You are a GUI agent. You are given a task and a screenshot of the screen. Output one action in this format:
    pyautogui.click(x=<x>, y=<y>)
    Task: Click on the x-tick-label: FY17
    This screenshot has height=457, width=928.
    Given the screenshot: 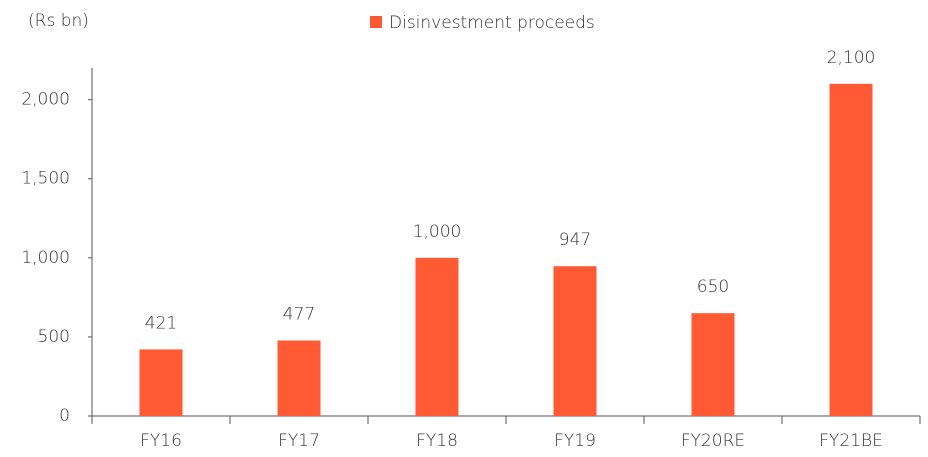 What is the action you would take?
    pyautogui.click(x=299, y=441)
    